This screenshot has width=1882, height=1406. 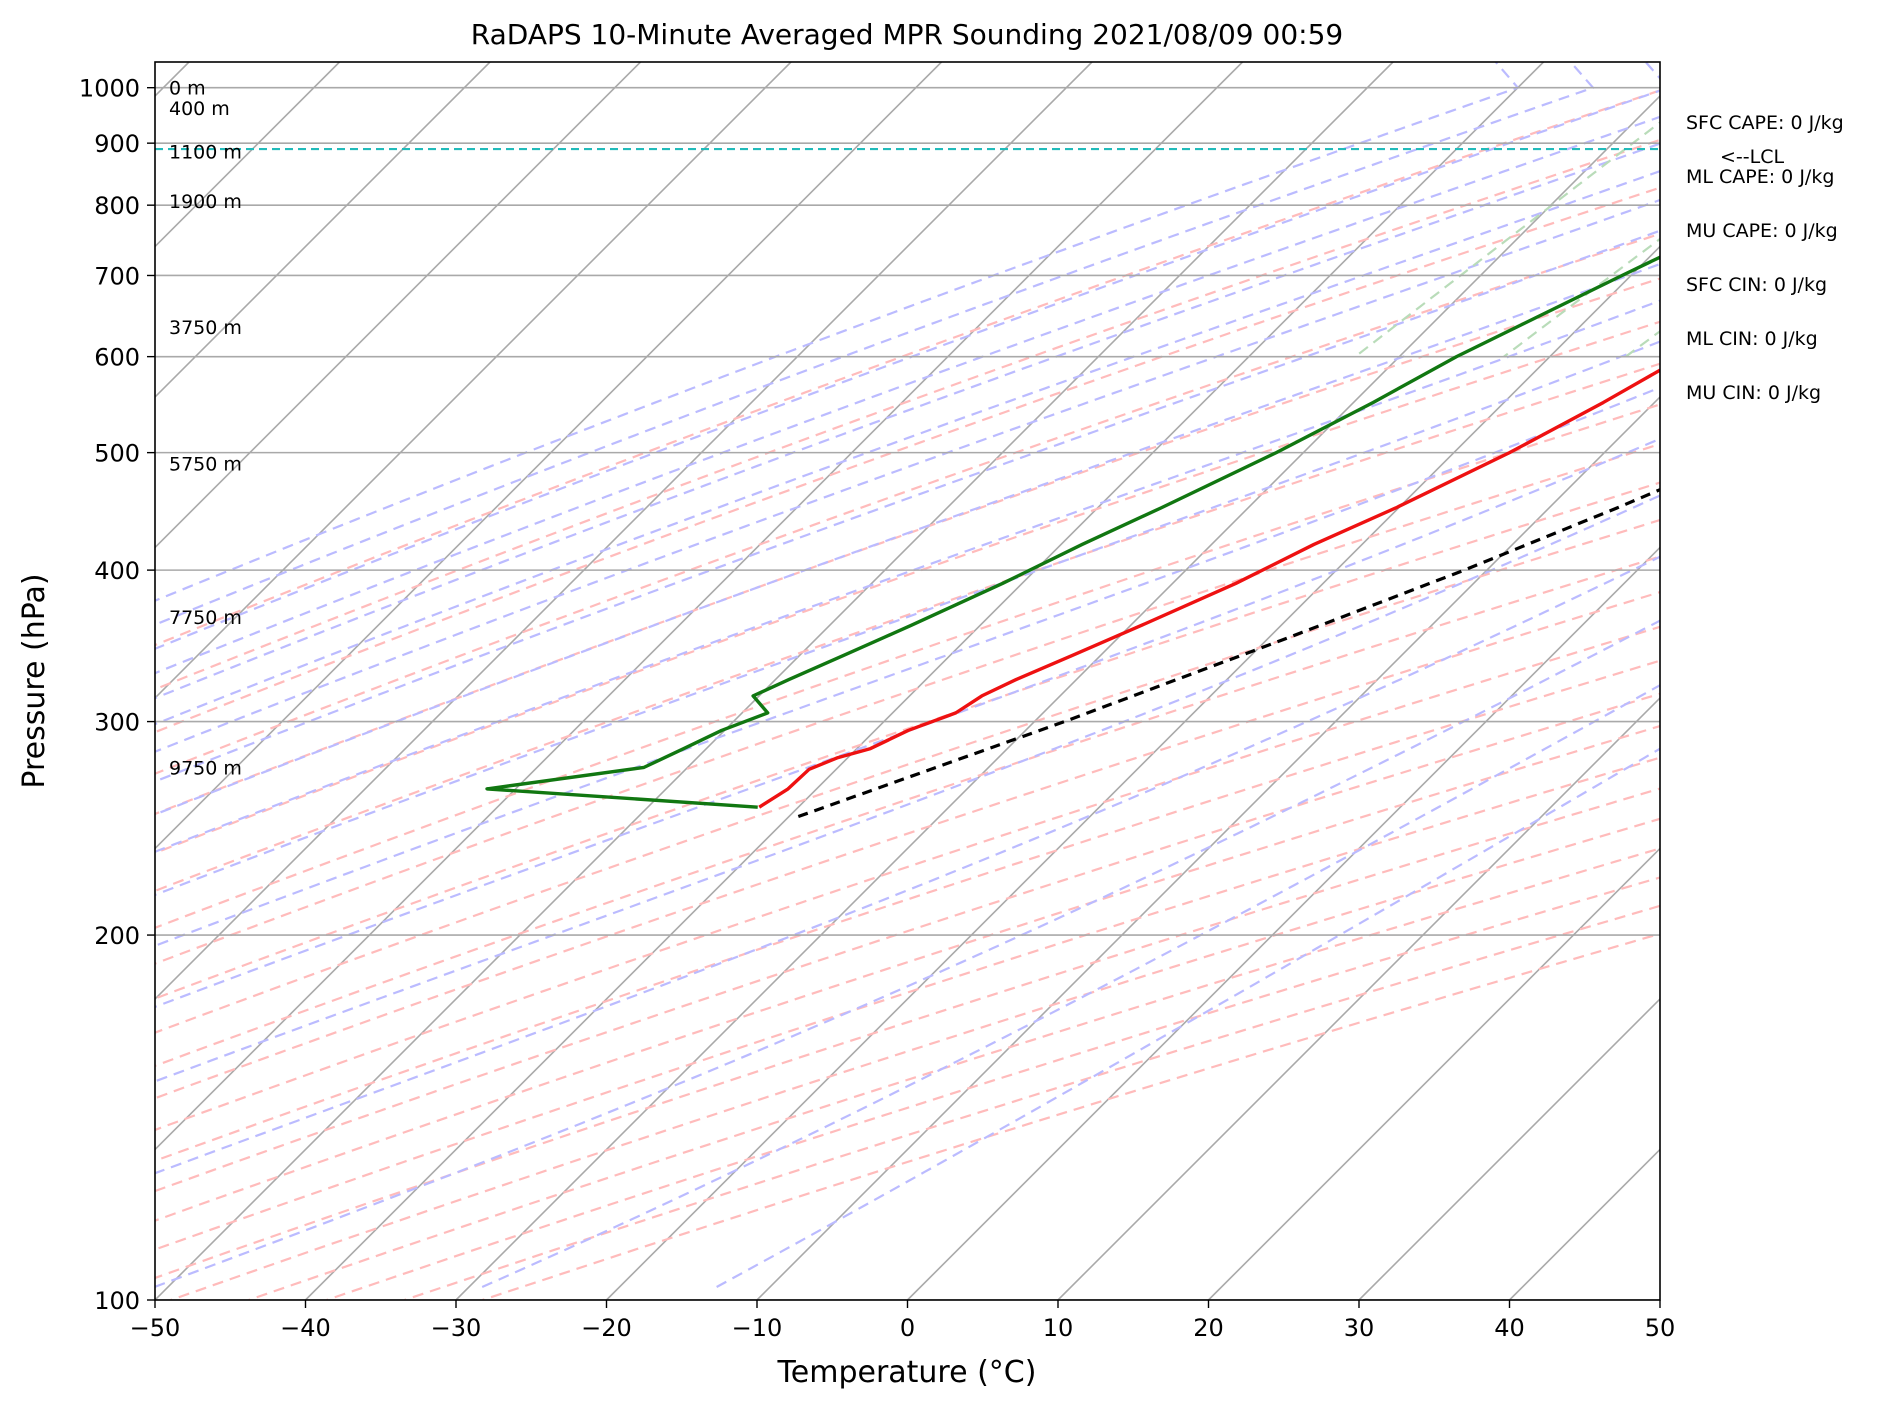 I want to click on height-label: 1100 m, so click(x=205, y=152).